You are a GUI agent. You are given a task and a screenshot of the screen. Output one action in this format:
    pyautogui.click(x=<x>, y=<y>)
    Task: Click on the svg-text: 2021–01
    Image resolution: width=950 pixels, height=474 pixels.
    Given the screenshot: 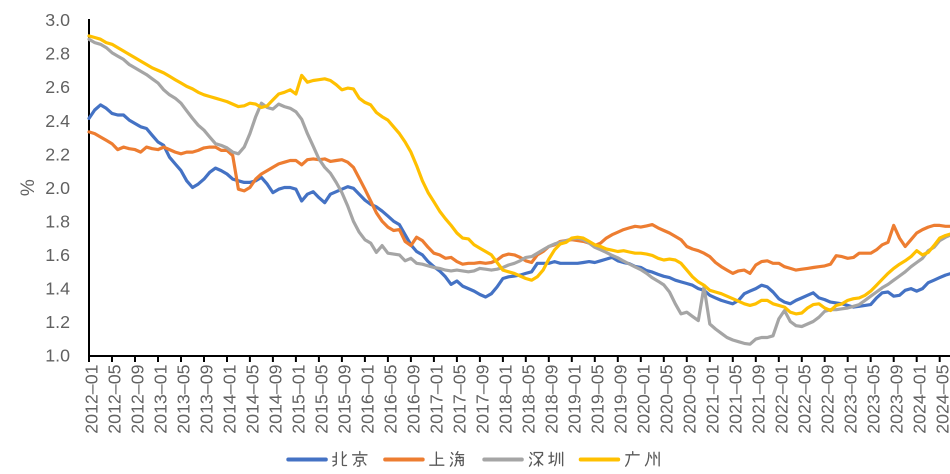 What is the action you would take?
    pyautogui.click(x=713, y=398)
    